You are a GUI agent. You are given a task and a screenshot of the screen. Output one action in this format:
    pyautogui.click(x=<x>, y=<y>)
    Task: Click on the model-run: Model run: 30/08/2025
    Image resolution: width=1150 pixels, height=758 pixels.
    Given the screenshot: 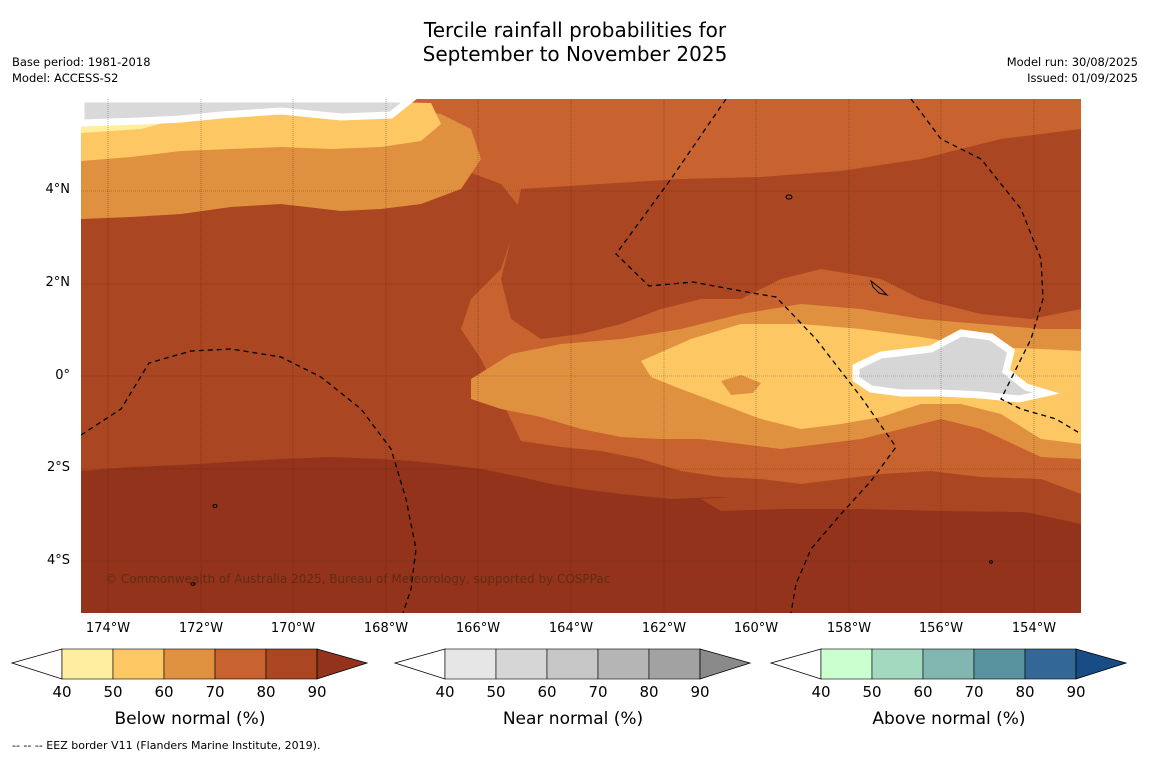 What is the action you would take?
    pyautogui.click(x=1072, y=62)
    